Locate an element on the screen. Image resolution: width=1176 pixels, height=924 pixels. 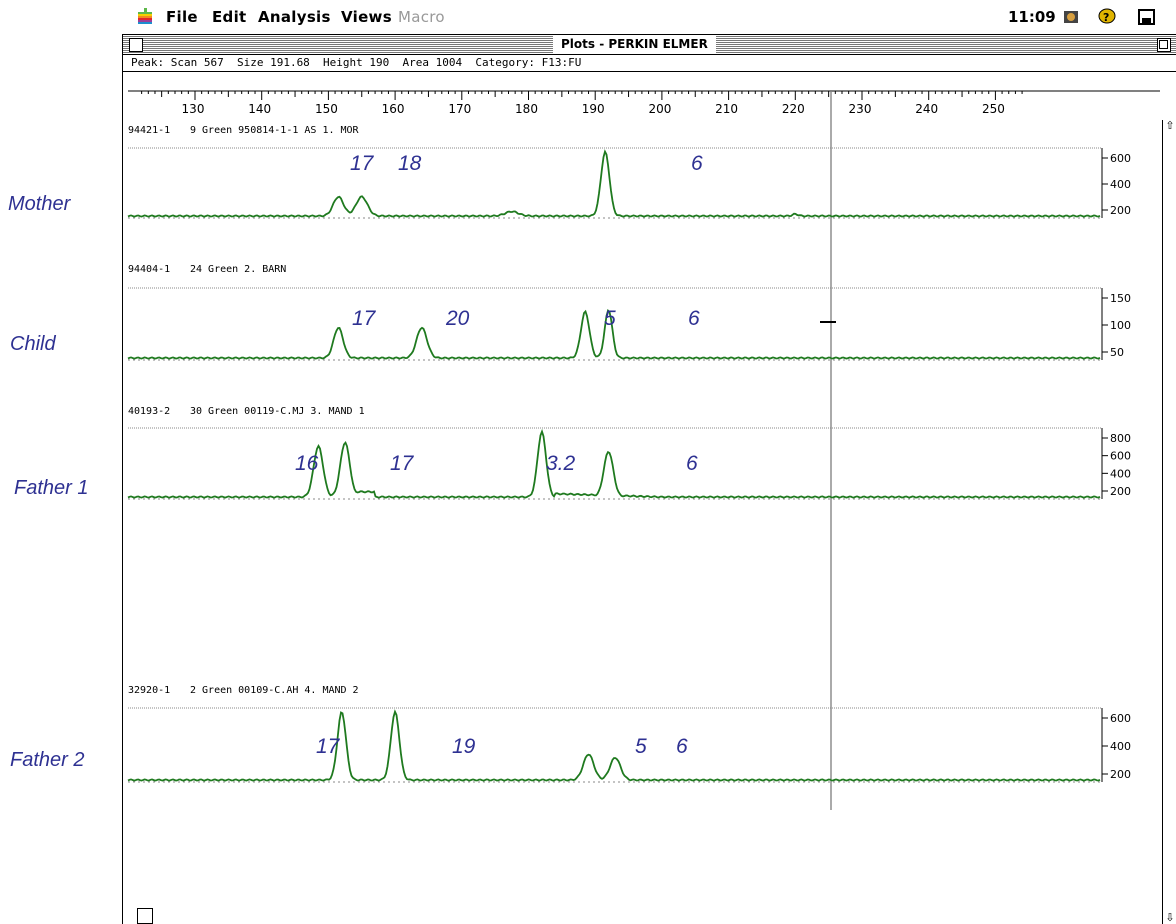
scroll-up-arrow-icon: ⇧ is located at coordinates (1170, 126).